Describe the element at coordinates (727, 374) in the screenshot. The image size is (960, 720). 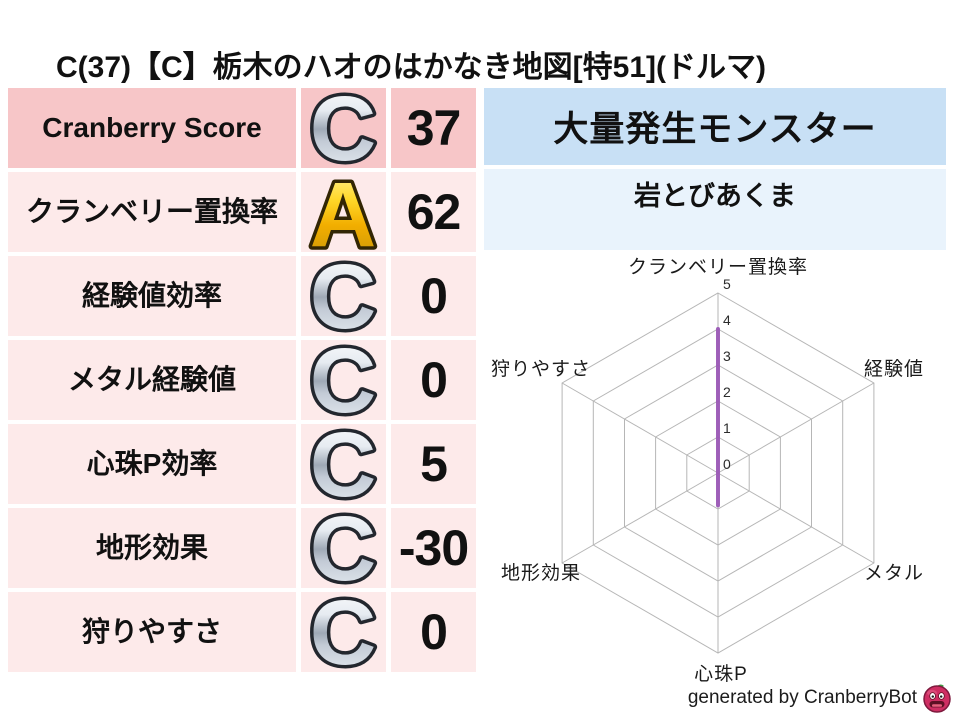
I see `radar-tick-labels: 0 1 2 3 4 5` at that location.